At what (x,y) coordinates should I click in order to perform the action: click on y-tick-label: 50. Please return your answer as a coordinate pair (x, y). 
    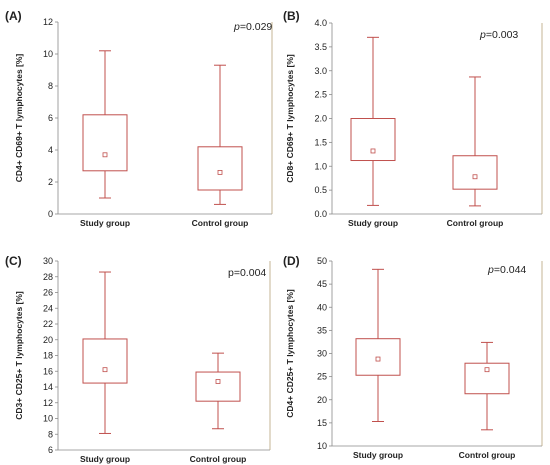
    Looking at the image, I should click on (322, 261).